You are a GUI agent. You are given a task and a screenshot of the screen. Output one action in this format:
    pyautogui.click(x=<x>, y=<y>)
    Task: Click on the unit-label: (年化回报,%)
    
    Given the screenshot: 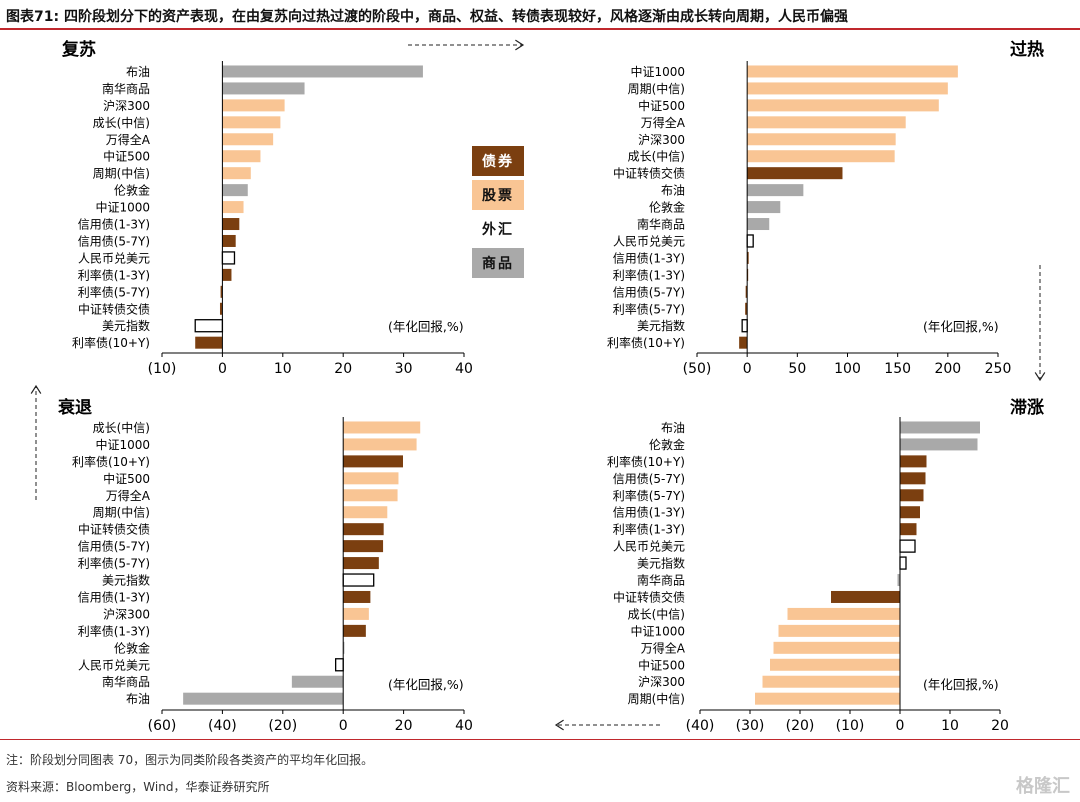 What is the action you would take?
    pyautogui.click(x=961, y=684)
    